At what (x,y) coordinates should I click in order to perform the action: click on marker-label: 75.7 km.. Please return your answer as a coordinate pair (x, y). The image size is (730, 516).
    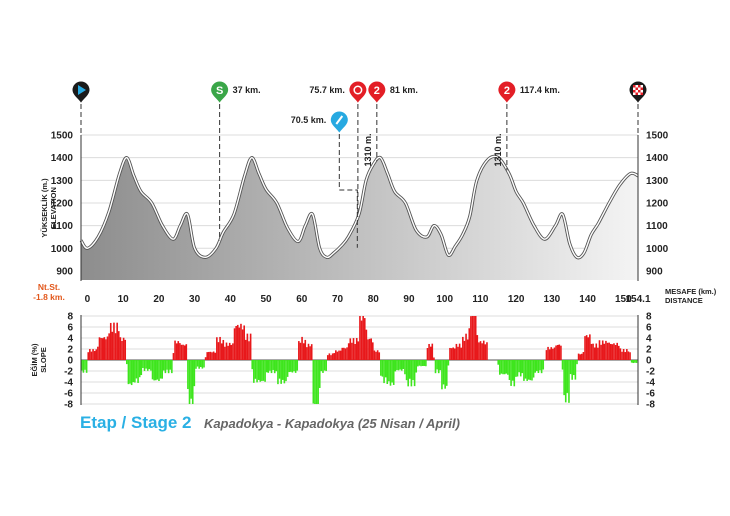
    Looking at the image, I should click on (327, 90).